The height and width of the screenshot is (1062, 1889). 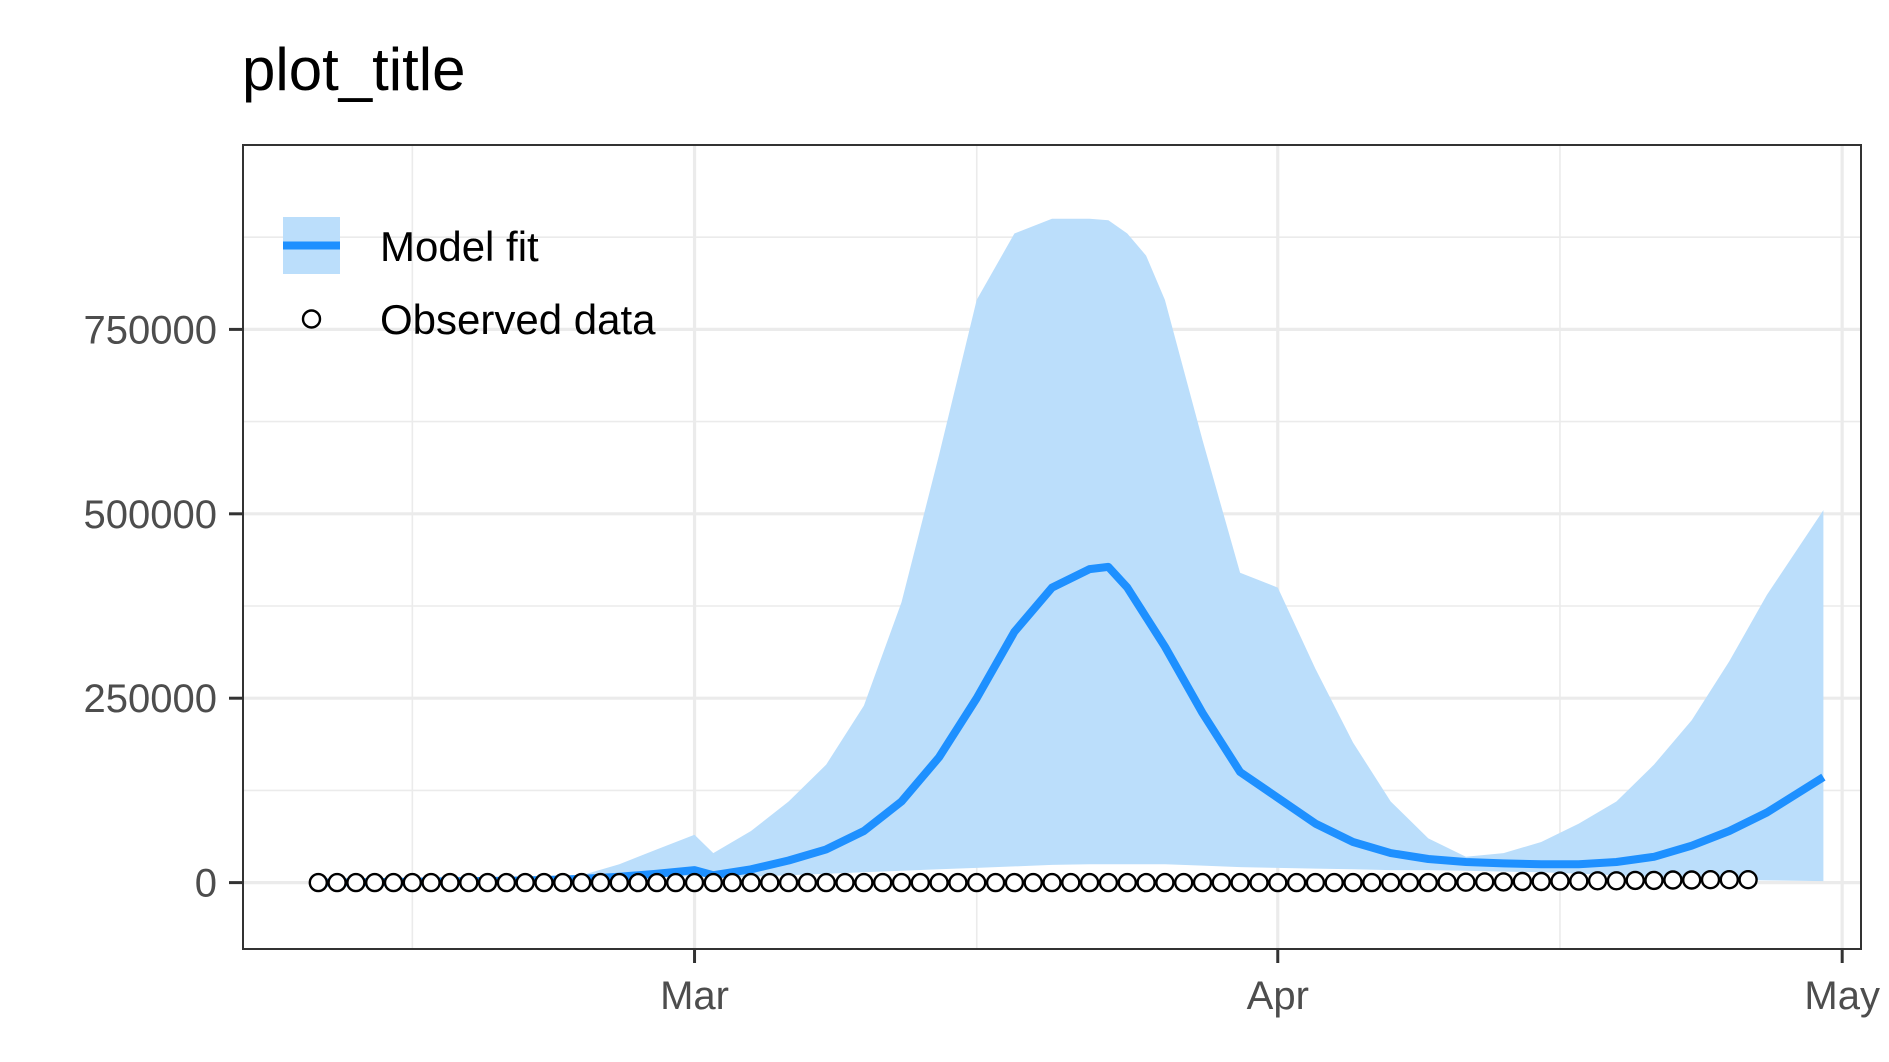 What do you see at coordinates (459, 246) in the screenshot?
I see `legend-label-model-fit: Model fit` at bounding box center [459, 246].